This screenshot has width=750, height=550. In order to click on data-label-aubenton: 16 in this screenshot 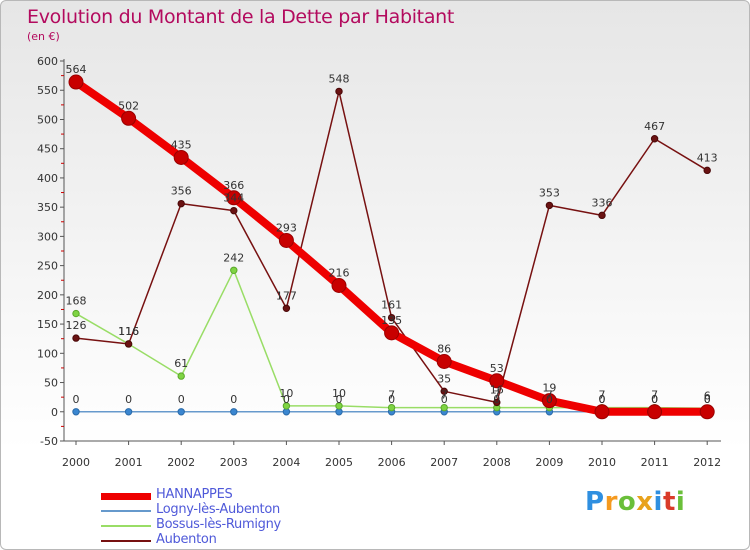, I will do `click(497, 389)`.